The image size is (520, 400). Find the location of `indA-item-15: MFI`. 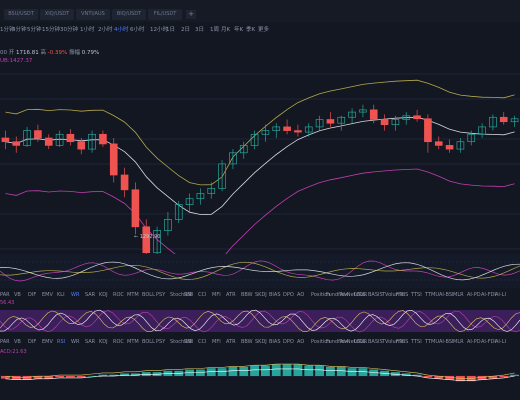

indA-item-15: MFI is located at coordinates (216, 295).